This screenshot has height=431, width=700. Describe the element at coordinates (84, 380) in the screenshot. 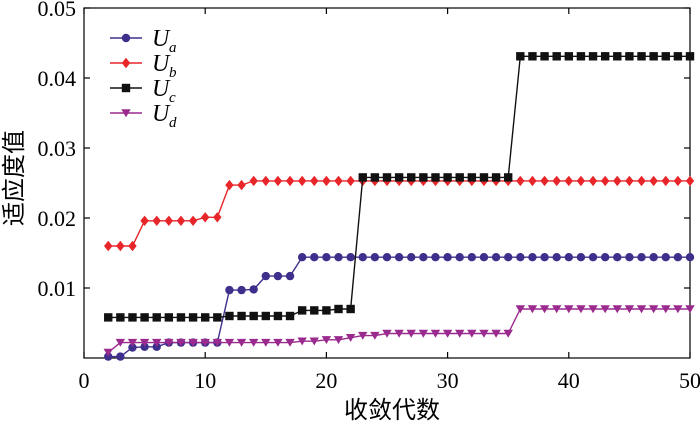

I see `x-tick-label: 0` at that location.